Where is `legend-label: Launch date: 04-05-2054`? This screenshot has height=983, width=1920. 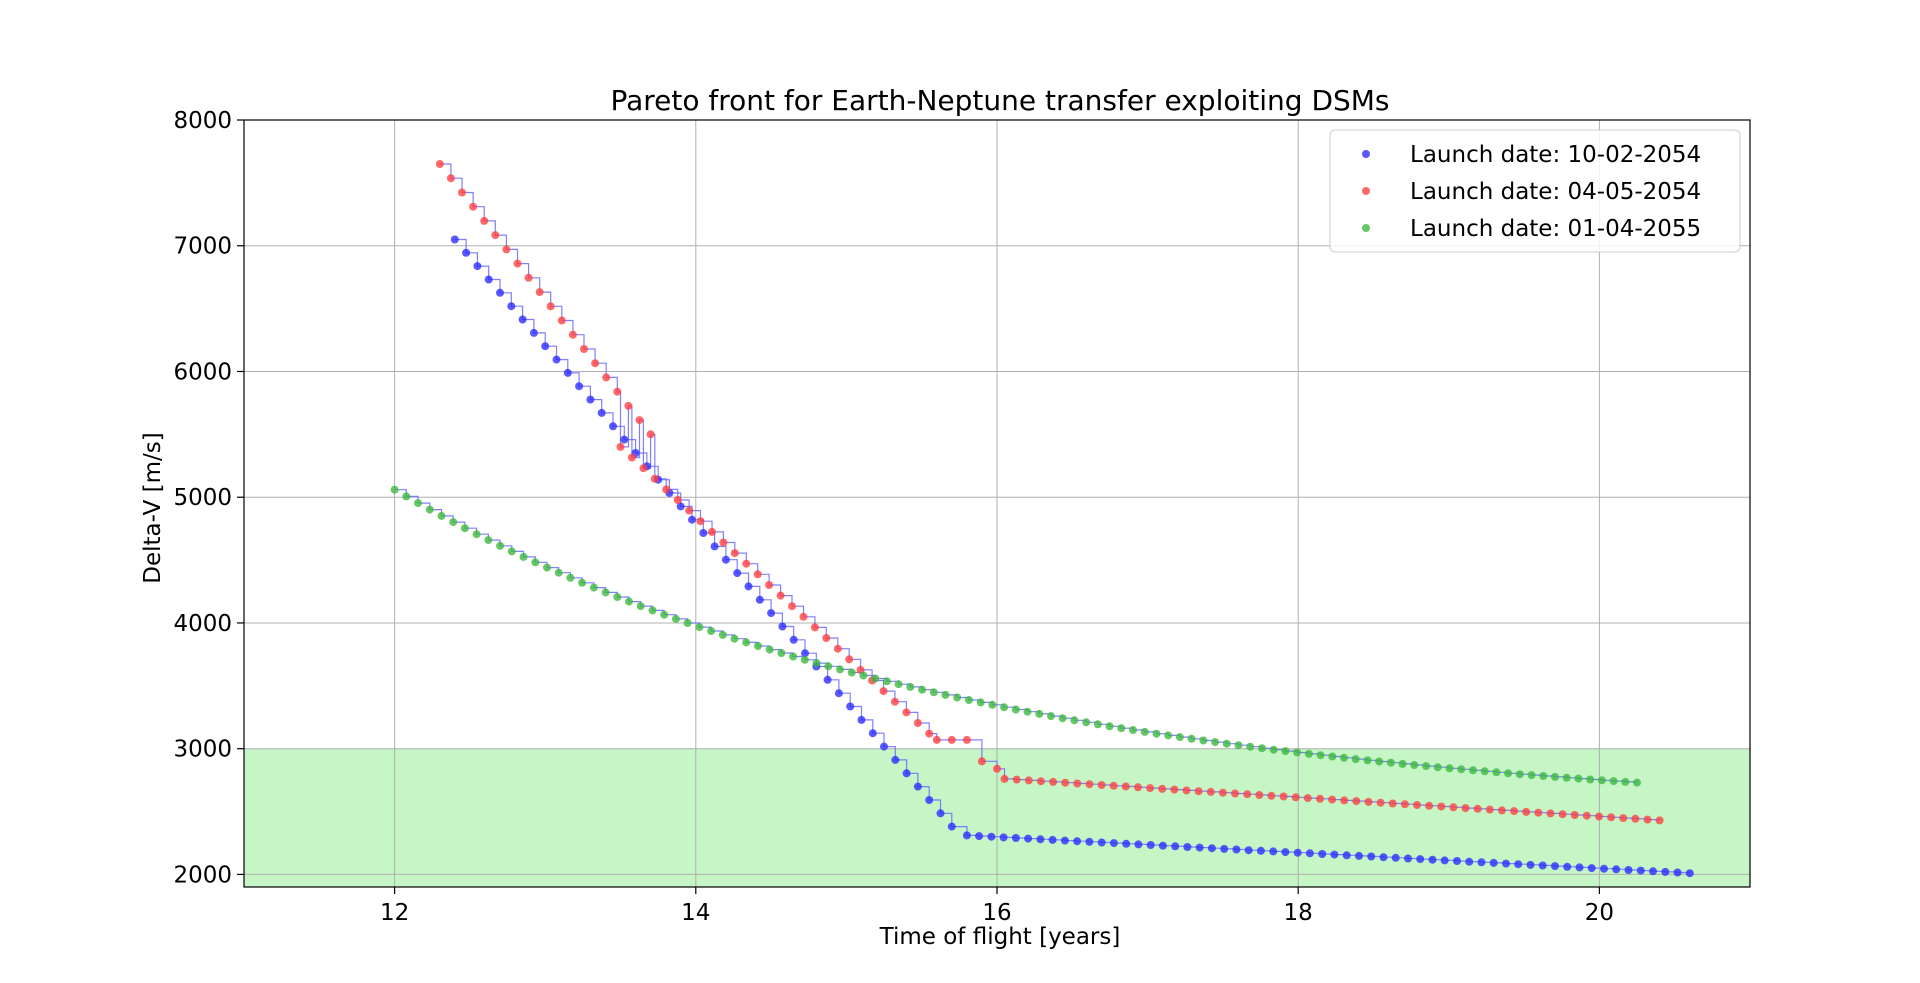 legend-label: Launch date: 04-05-2054 is located at coordinates (1555, 192).